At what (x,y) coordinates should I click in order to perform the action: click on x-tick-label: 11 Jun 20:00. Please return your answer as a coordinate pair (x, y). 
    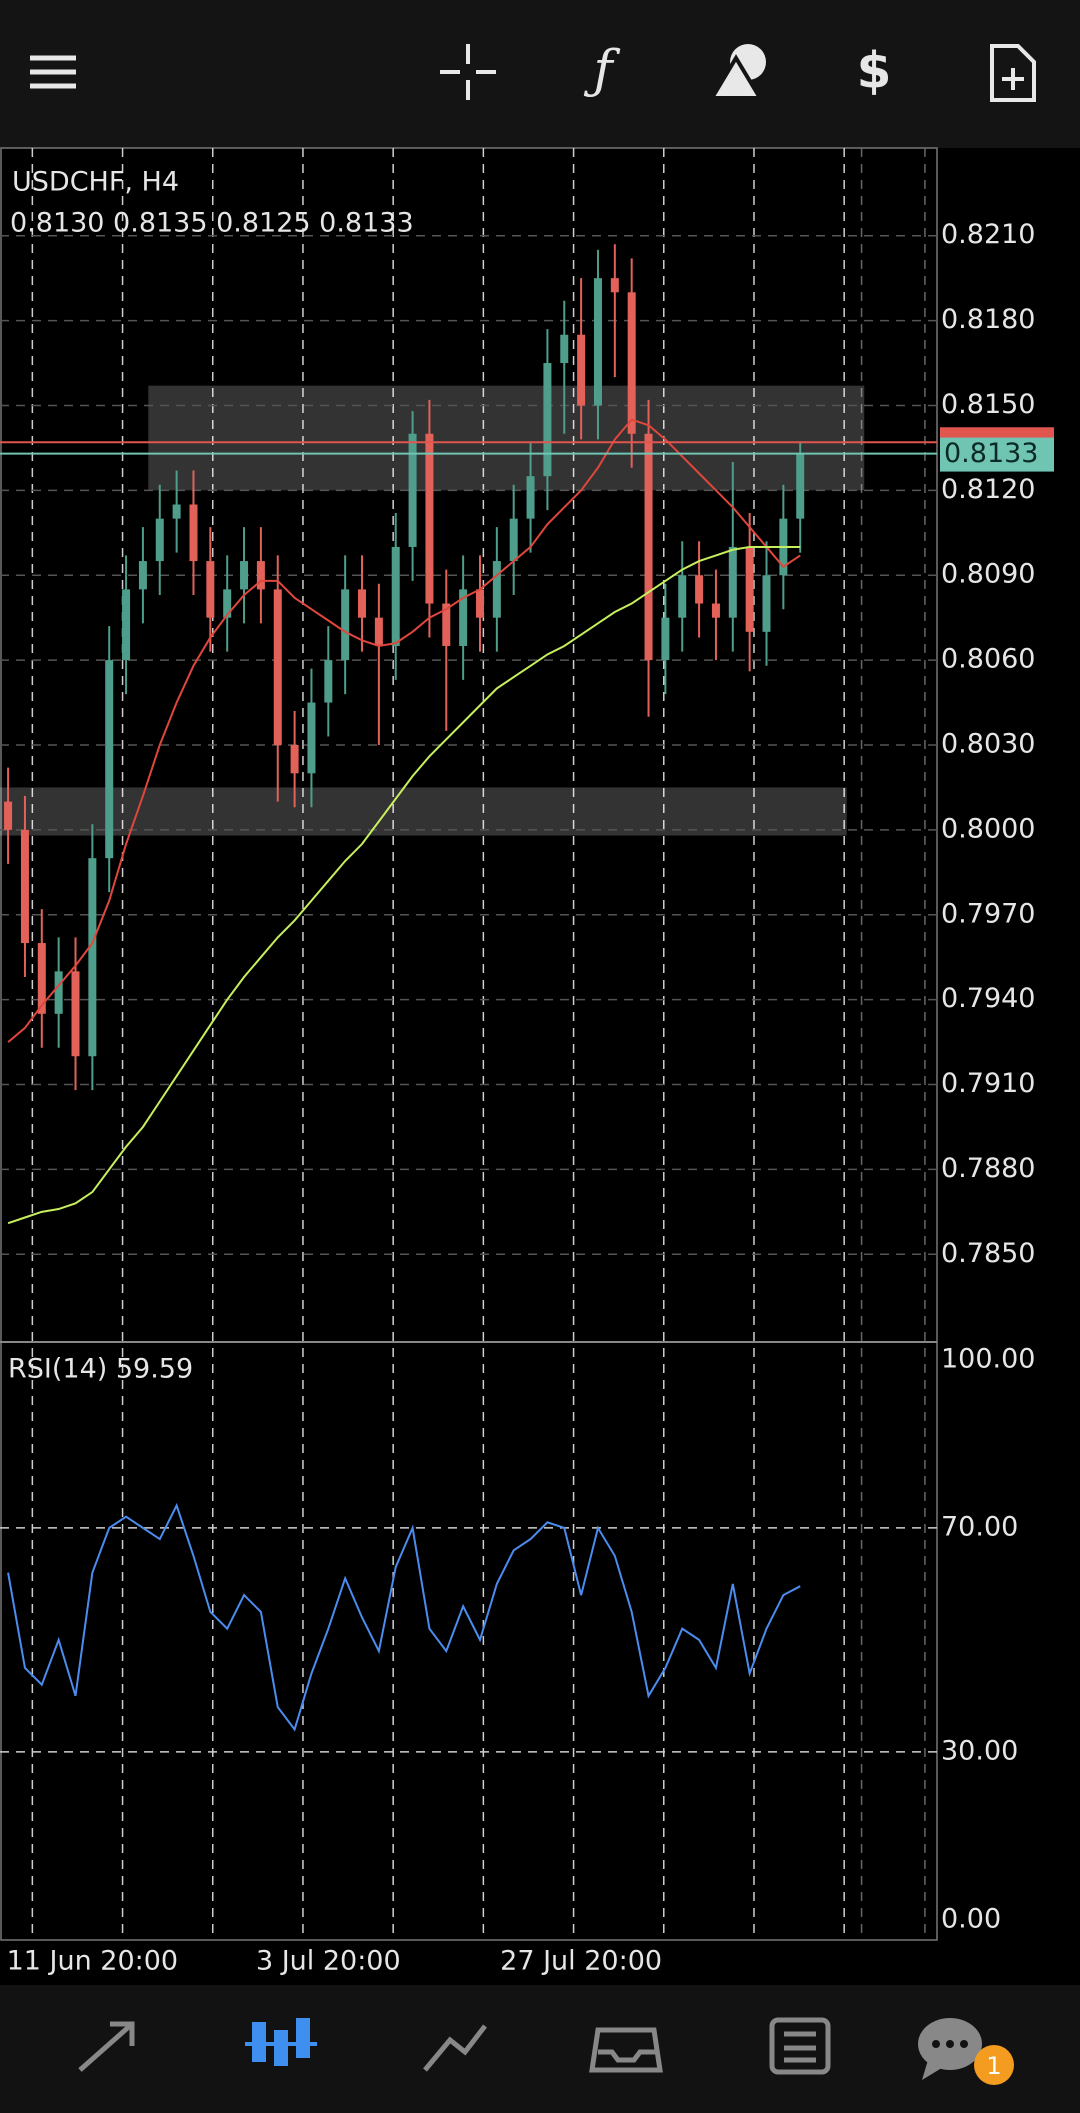
    Looking at the image, I should click on (93, 1961).